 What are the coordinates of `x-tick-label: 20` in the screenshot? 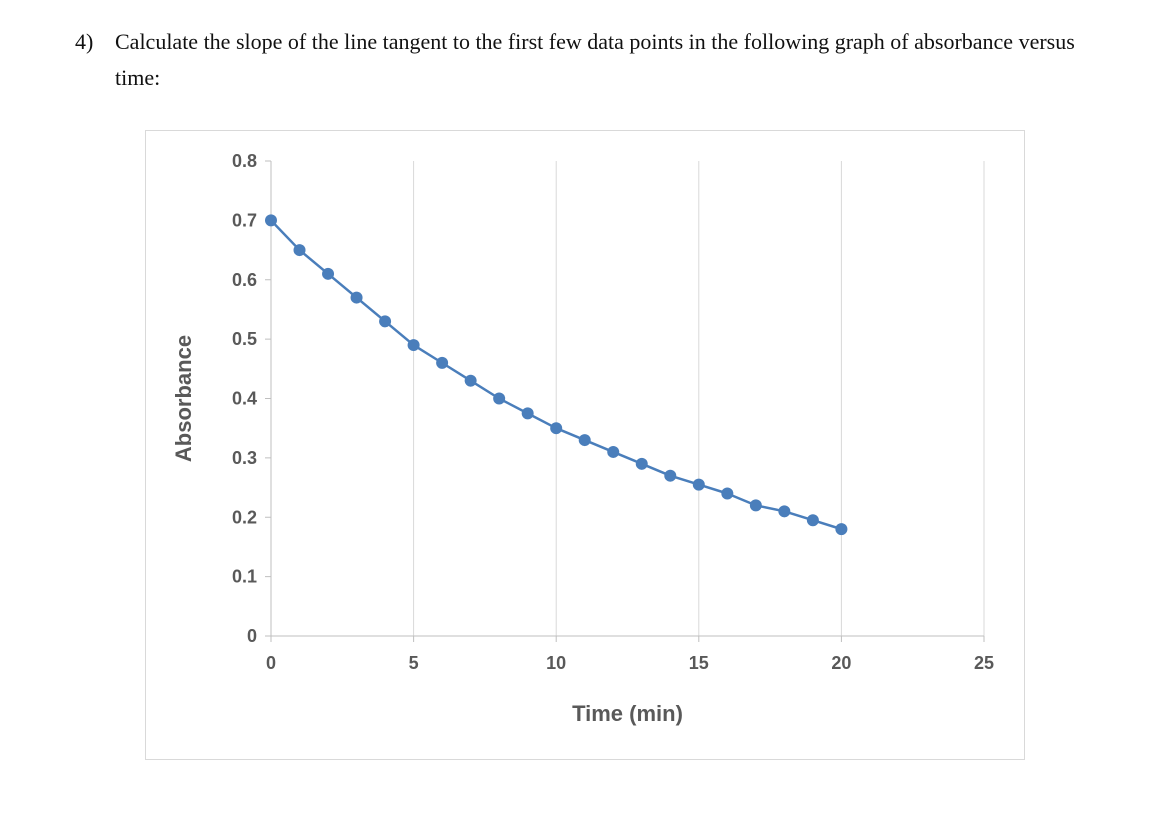 It's located at (841, 663).